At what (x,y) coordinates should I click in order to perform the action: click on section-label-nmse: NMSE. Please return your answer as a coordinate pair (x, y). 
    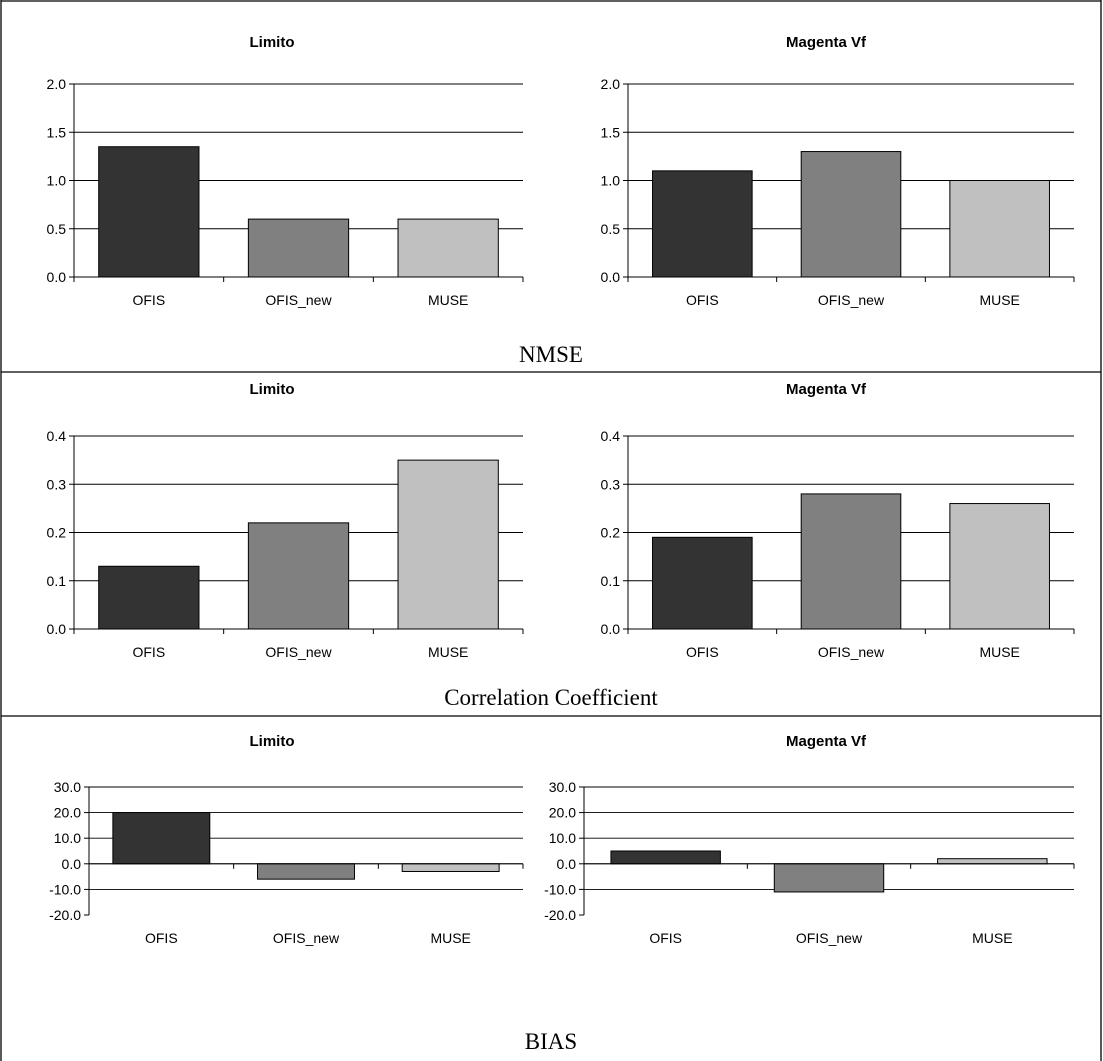
    Looking at the image, I should click on (551, 354).